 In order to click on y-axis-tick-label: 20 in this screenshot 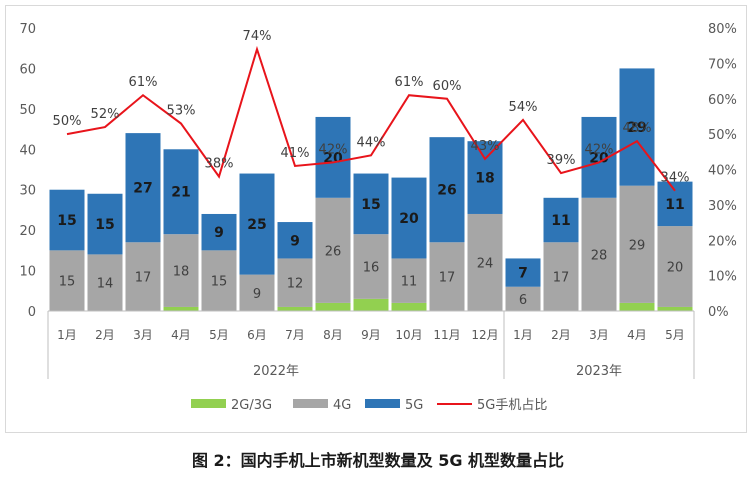, I will do `click(27, 231)`.